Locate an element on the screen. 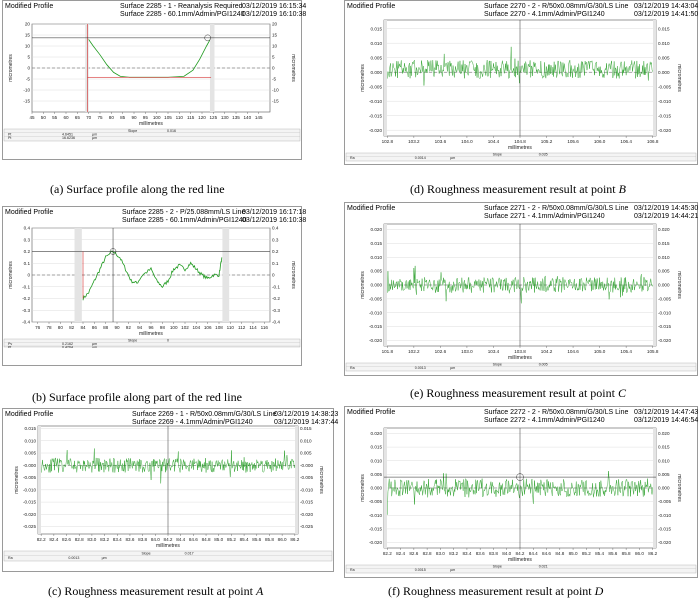 The width and height of the screenshot is (700, 599). x-tick-label: 103.0 is located at coordinates (467, 351).